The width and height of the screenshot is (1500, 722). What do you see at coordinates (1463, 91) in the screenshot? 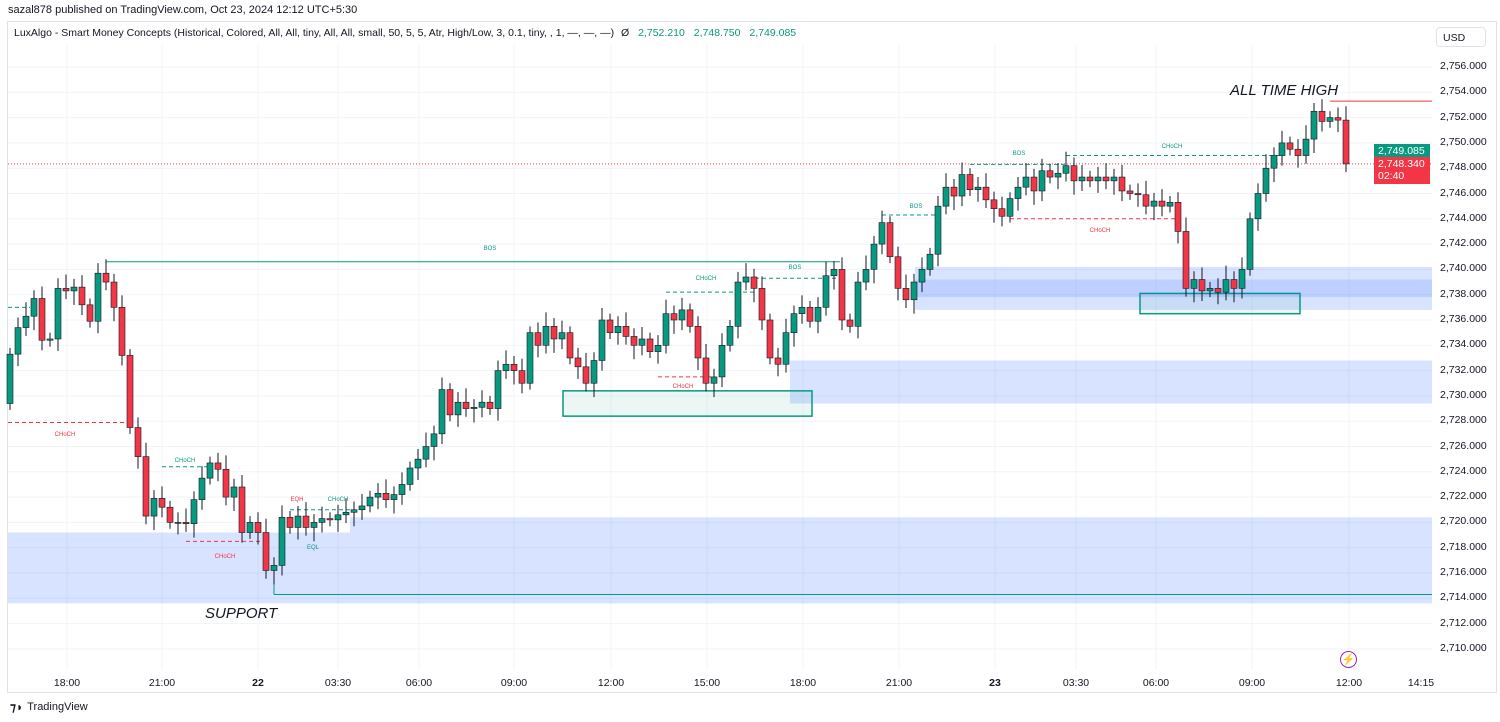
I see `price-tick: 2,754.000` at bounding box center [1463, 91].